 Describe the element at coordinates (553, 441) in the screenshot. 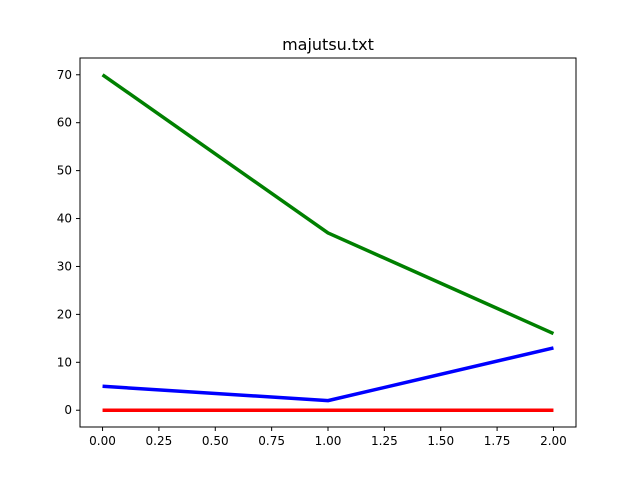

I see `x-tick-label: 2.00` at that location.